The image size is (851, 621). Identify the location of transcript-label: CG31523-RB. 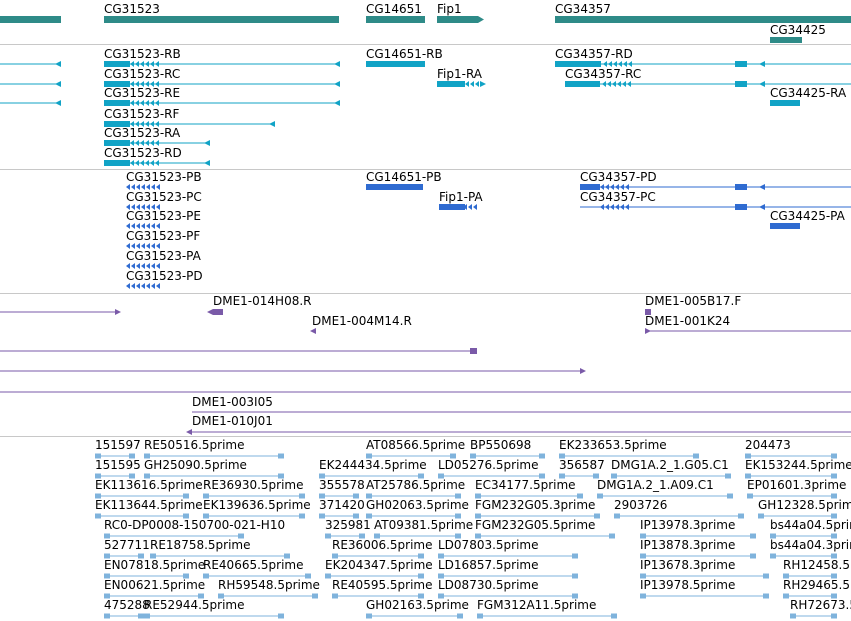
(142, 54).